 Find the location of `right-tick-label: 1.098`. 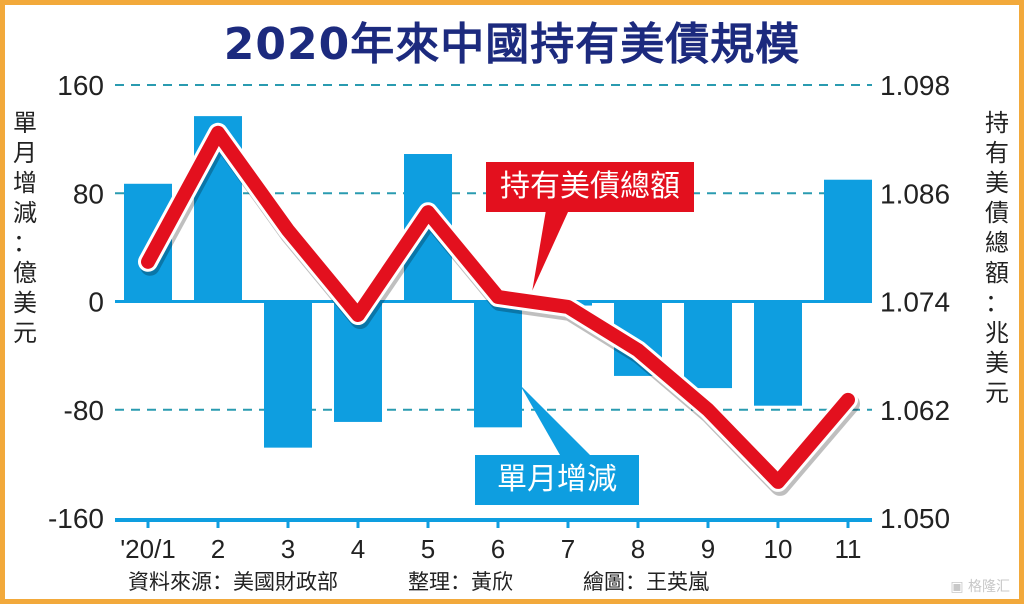

right-tick-label: 1.098 is located at coordinates (915, 85).